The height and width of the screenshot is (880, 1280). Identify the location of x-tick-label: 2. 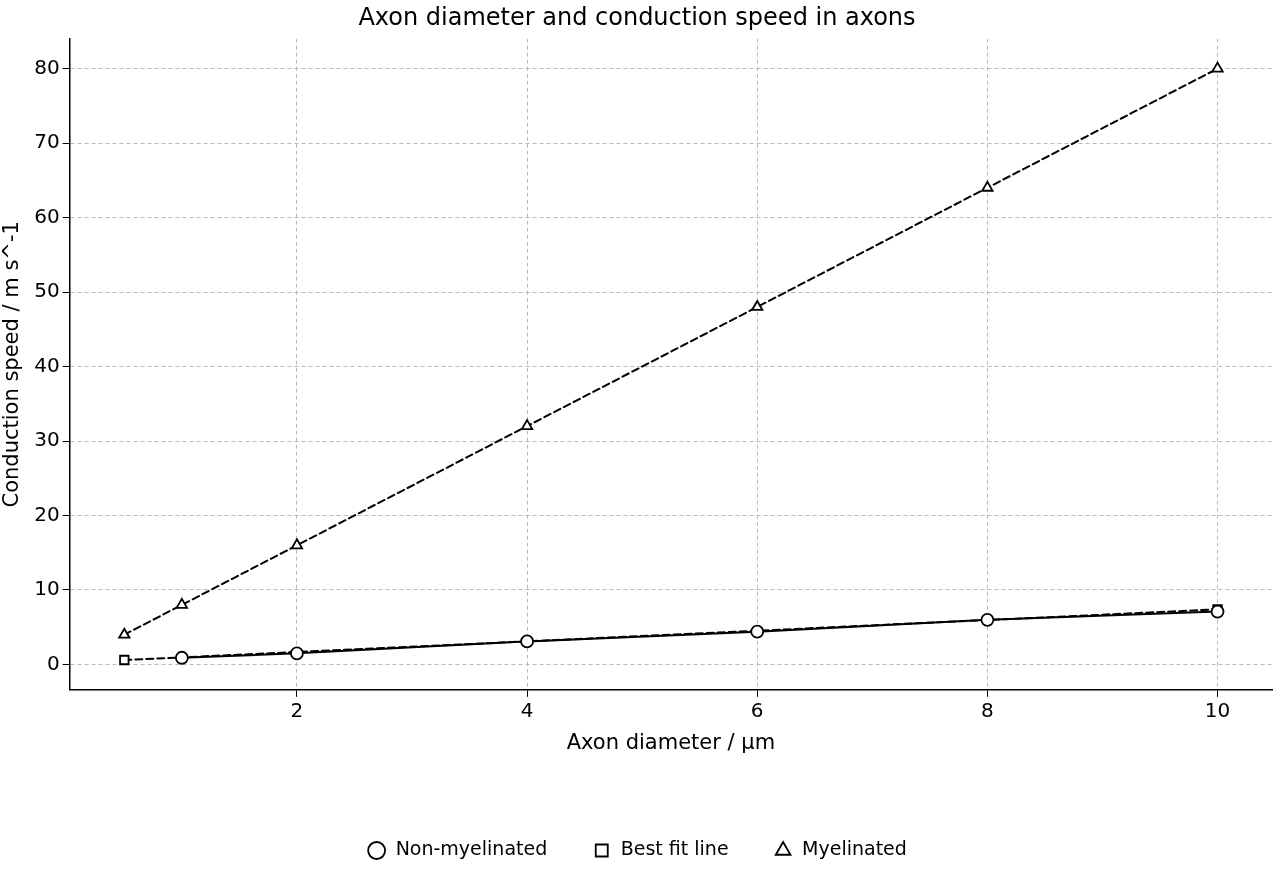
(297, 710).